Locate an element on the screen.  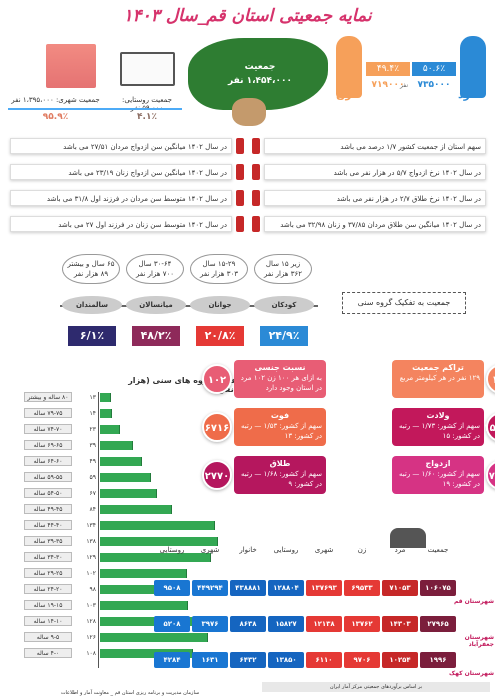
men-pct: ۵۰.۶٪ is located at coordinates (434, 69).